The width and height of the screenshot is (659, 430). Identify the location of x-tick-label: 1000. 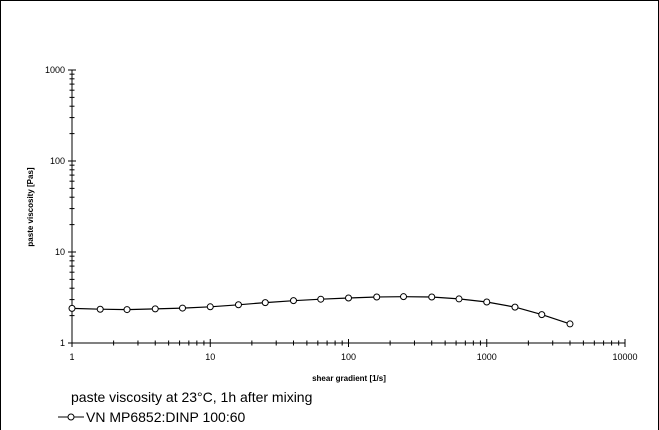
(487, 357).